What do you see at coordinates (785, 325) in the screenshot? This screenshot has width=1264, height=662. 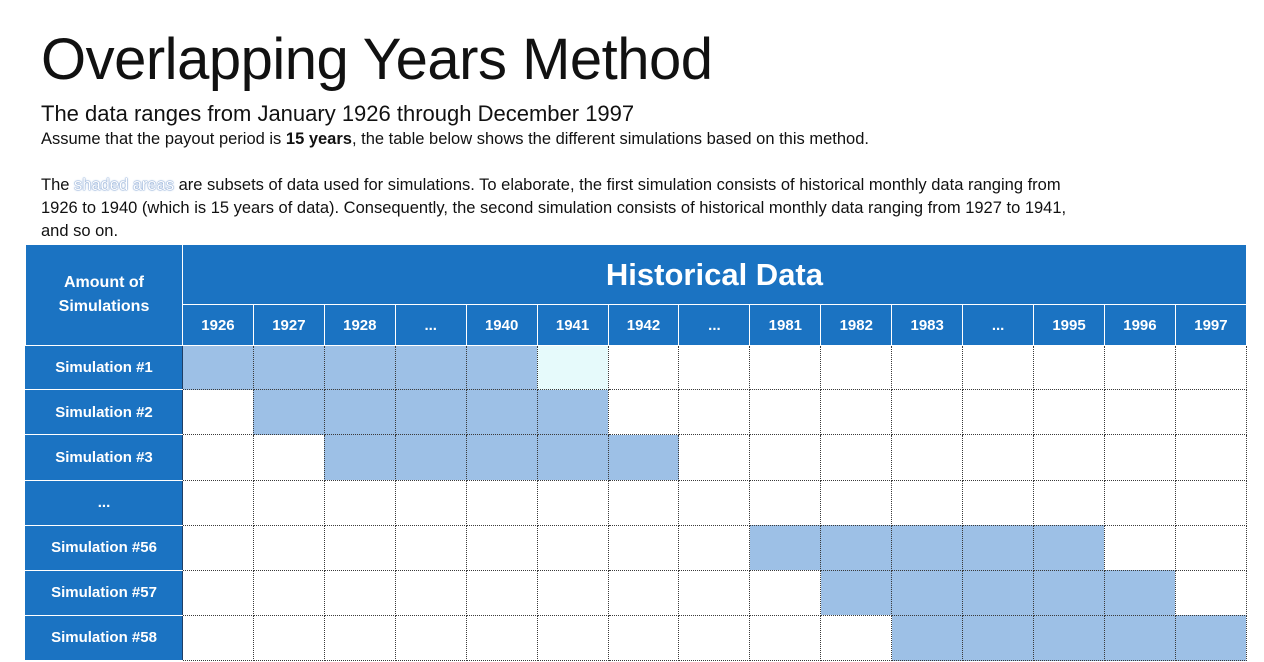 I see `year-header: 1981` at bounding box center [785, 325].